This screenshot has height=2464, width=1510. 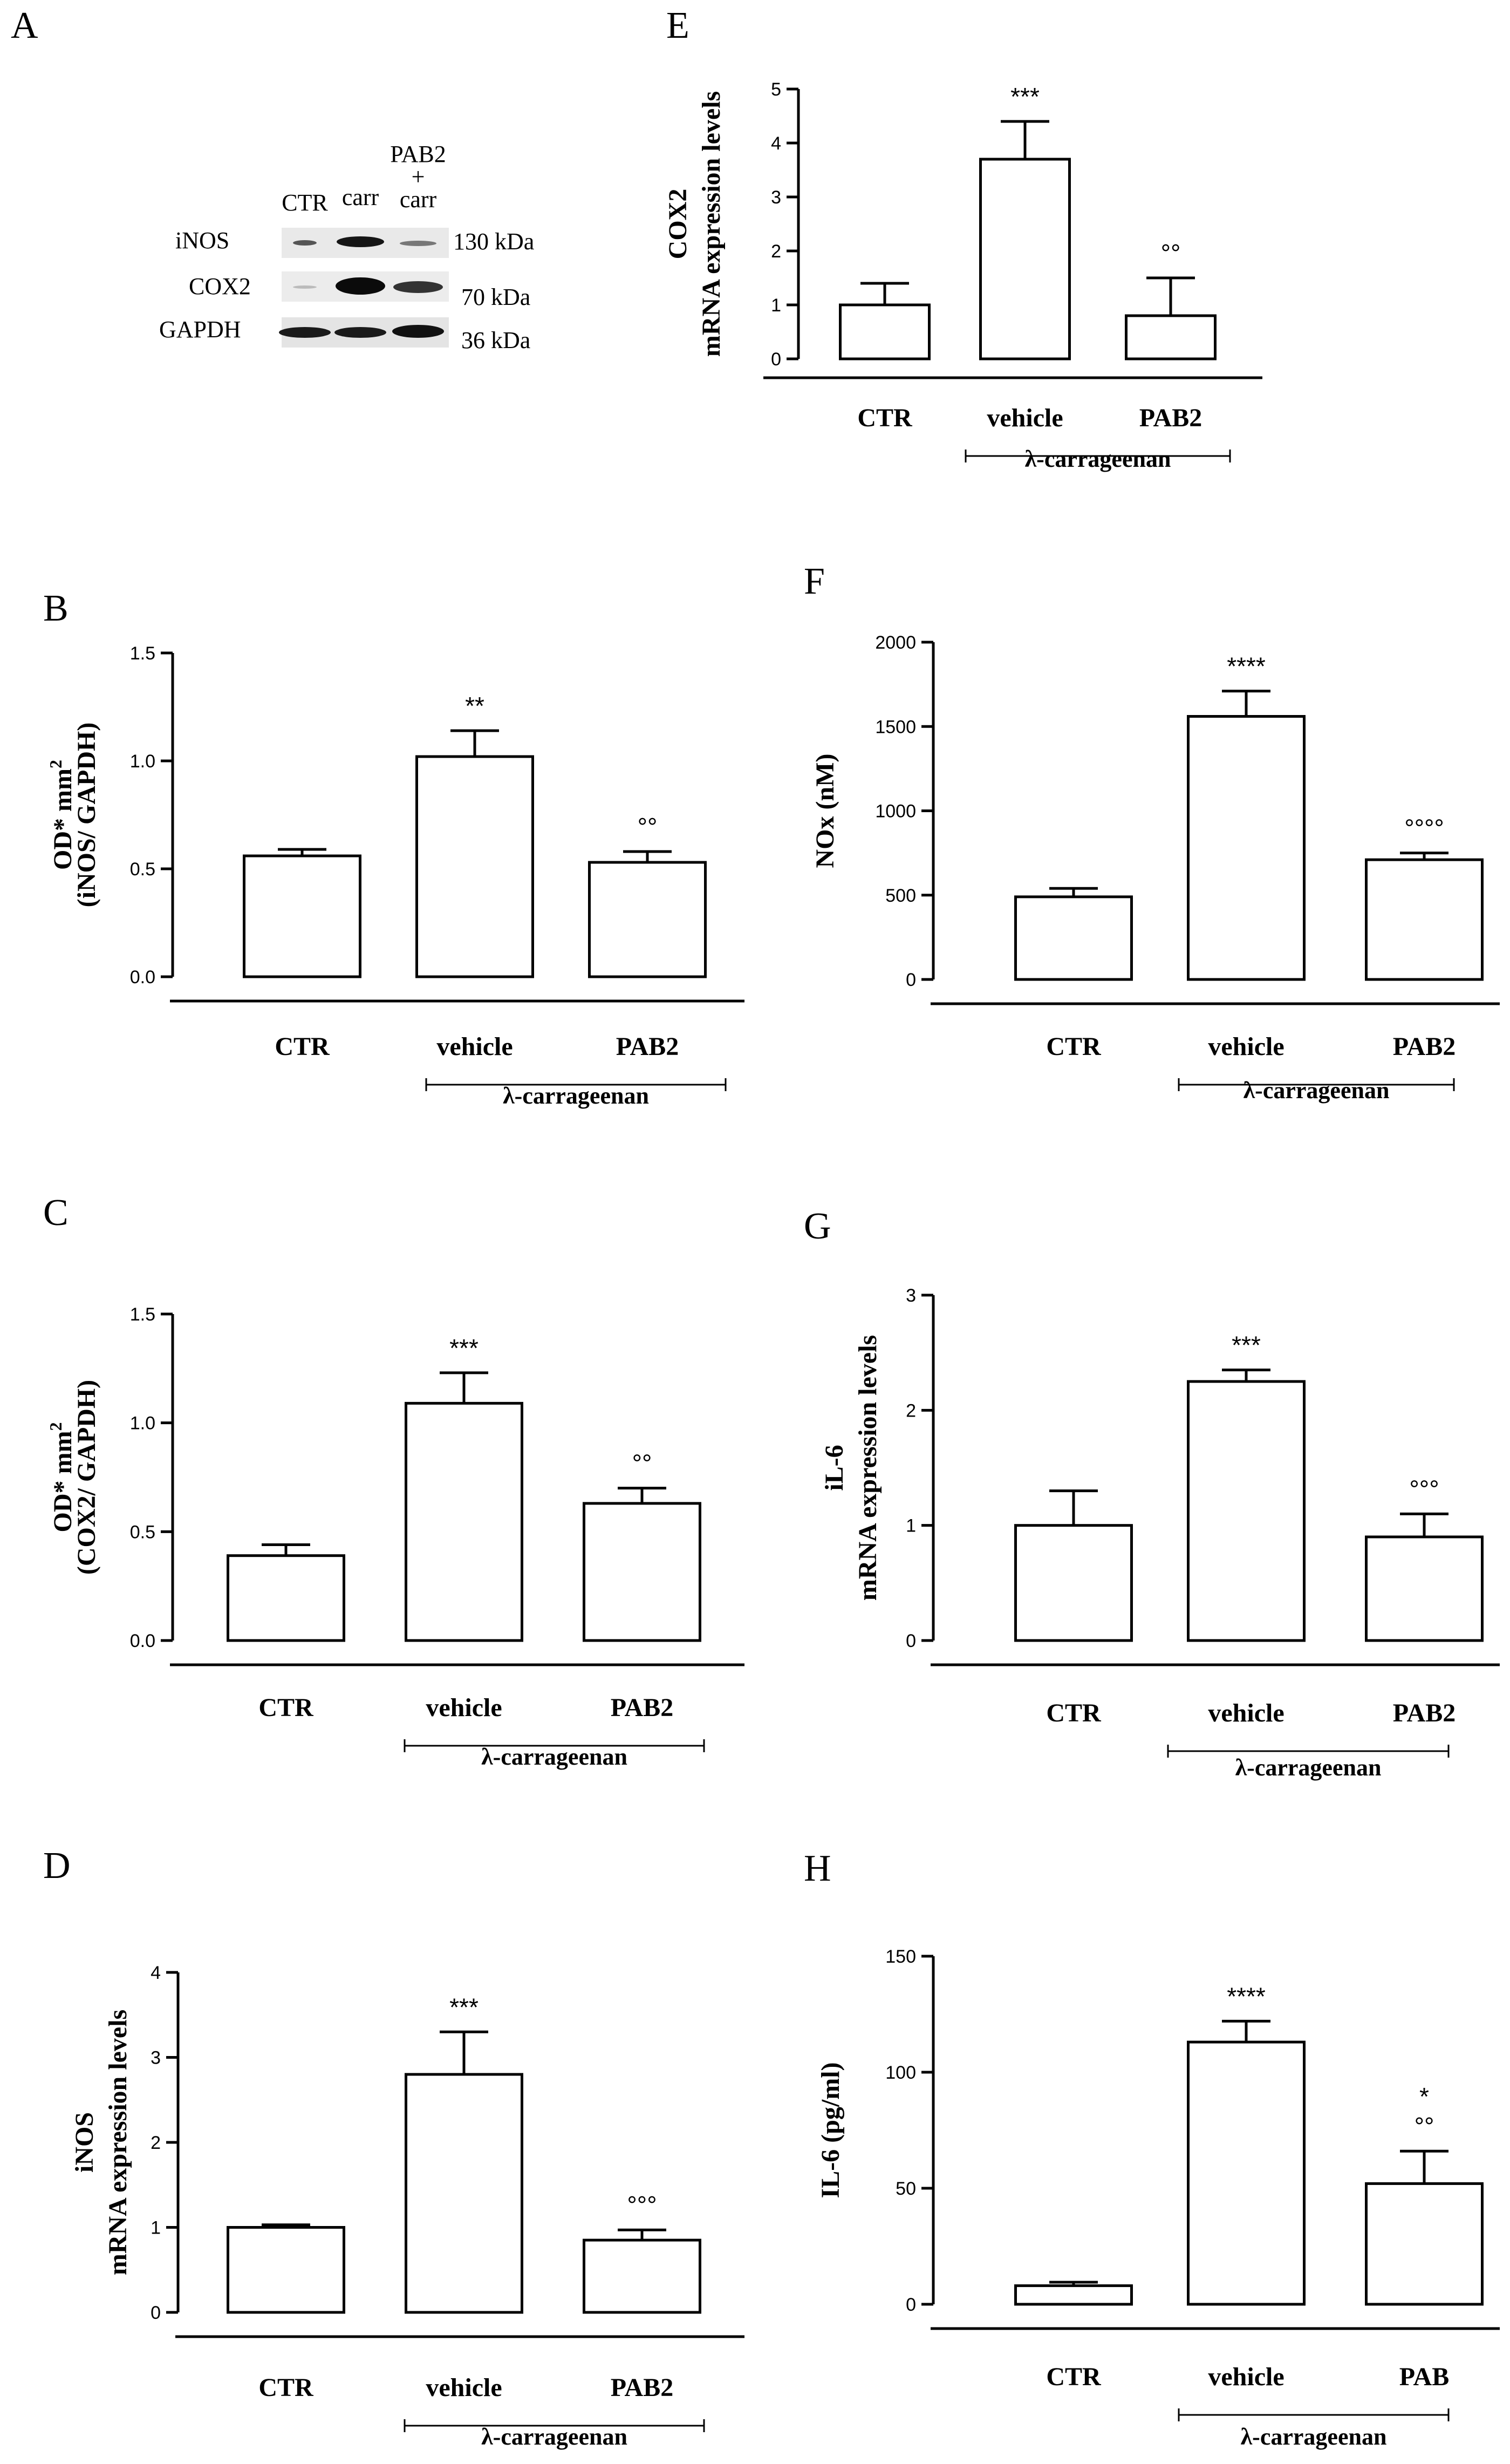 What do you see at coordinates (73, 815) in the screenshot?
I see `y-axis-label: OD* mm2 (iNOS/ GAPDH)` at bounding box center [73, 815].